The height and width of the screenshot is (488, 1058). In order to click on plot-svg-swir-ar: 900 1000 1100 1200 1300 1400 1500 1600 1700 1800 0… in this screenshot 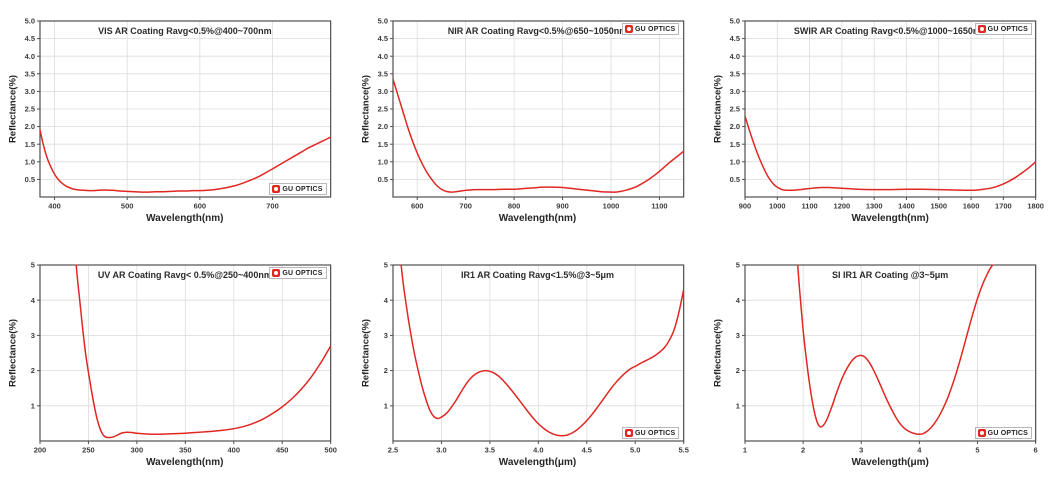, I will do `click(887, 114)`.